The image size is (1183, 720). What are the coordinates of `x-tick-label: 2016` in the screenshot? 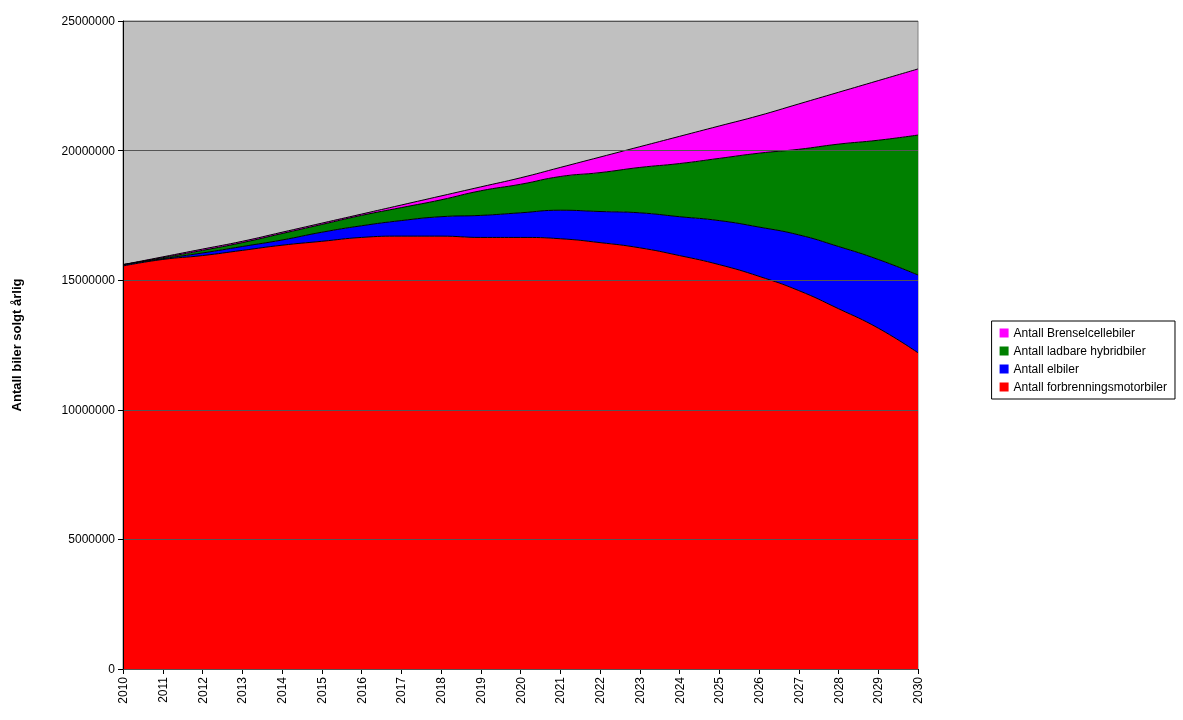 It's located at (361, 690).